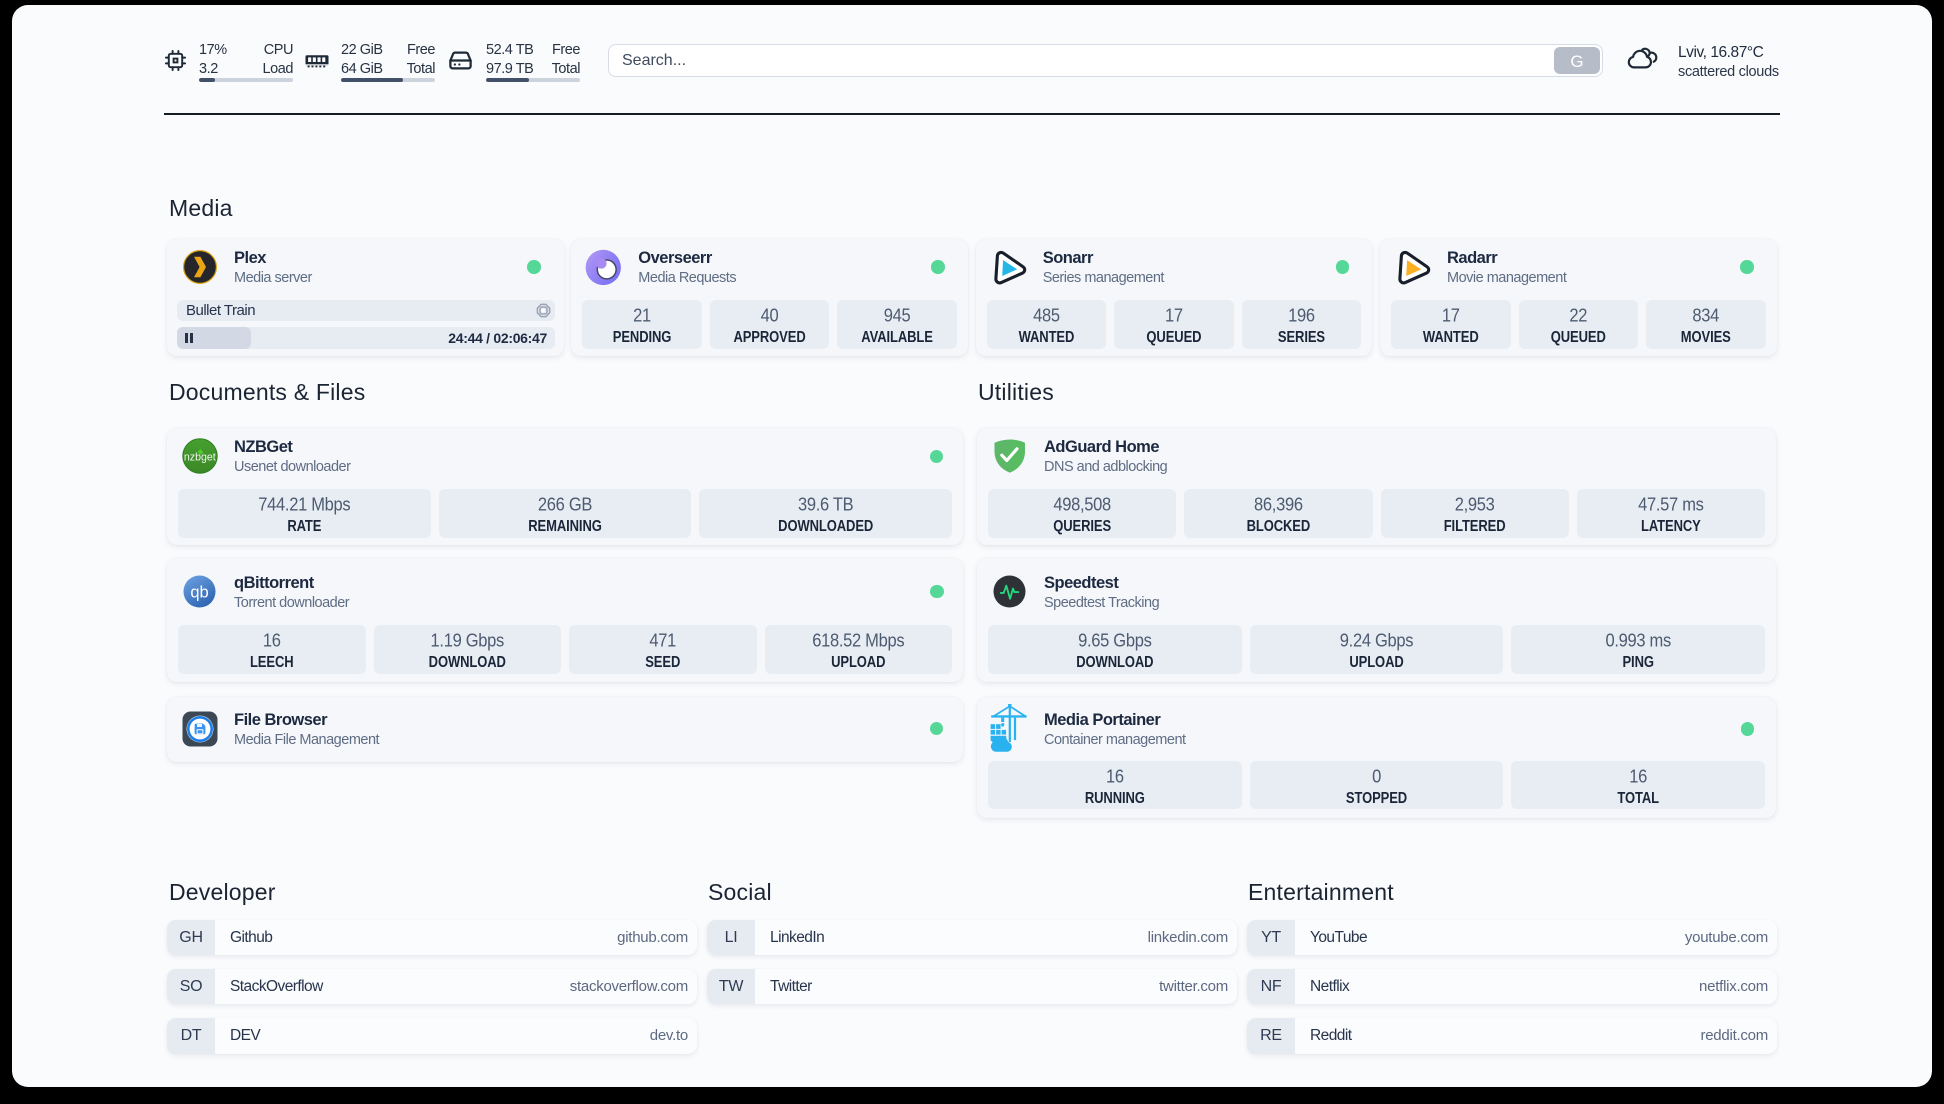  I want to click on svg-text: qb, so click(199, 592).